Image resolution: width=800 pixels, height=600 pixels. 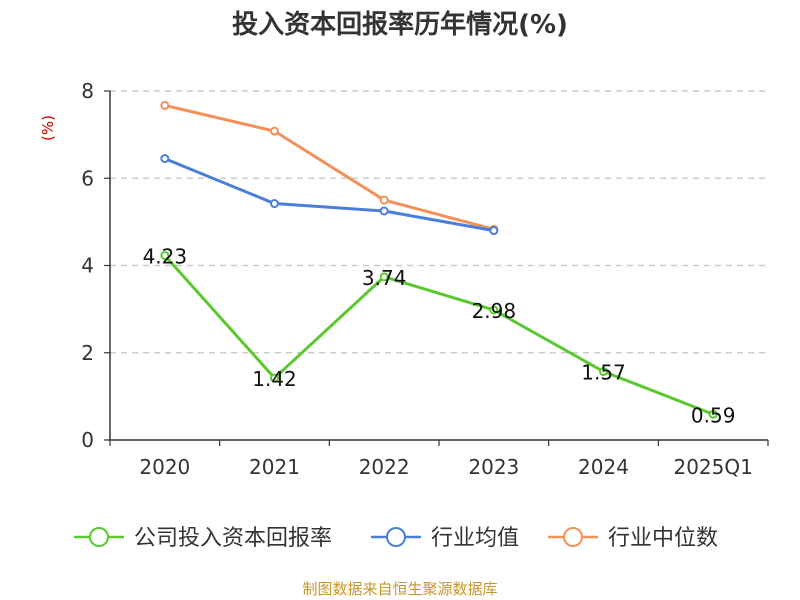 What do you see at coordinates (475, 538) in the screenshot?
I see `legend-label-1: 行业均值` at bounding box center [475, 538].